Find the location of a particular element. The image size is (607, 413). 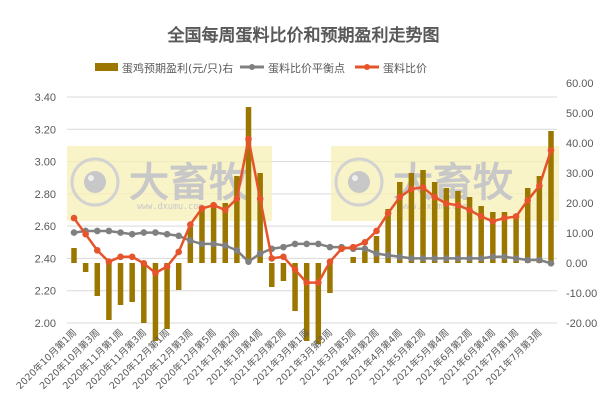

left-tick-label: 3.20 is located at coordinates (45, 130).